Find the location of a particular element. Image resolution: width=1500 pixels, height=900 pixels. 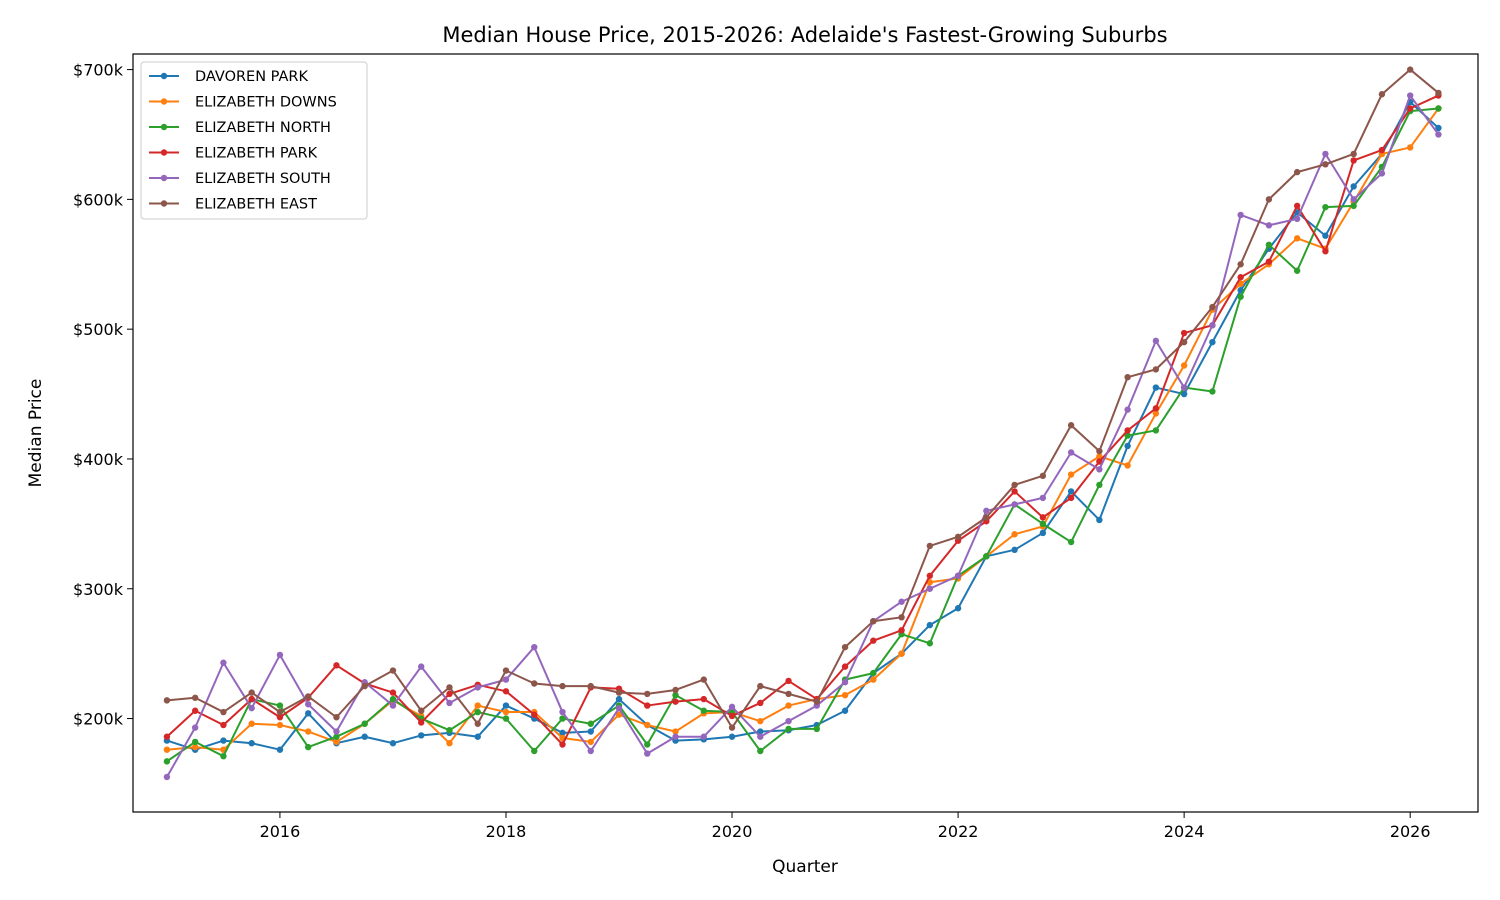

x-axis: 2016 2018 2020 2022 2024 2026 is located at coordinates (845, 826).